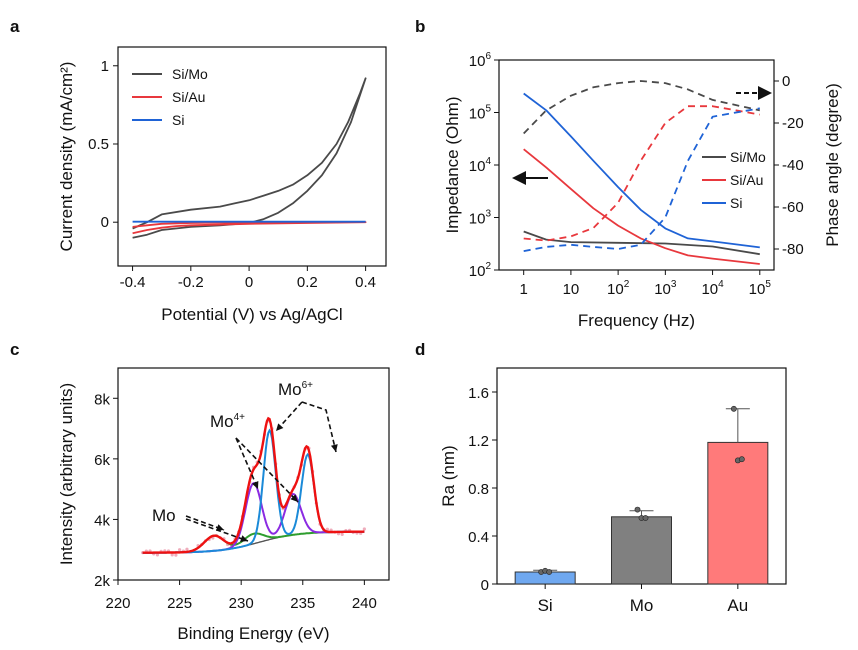 The image size is (858, 650). What do you see at coordinates (478, 441) in the screenshot?
I see `y-tick-label: 1.2` at bounding box center [478, 441].